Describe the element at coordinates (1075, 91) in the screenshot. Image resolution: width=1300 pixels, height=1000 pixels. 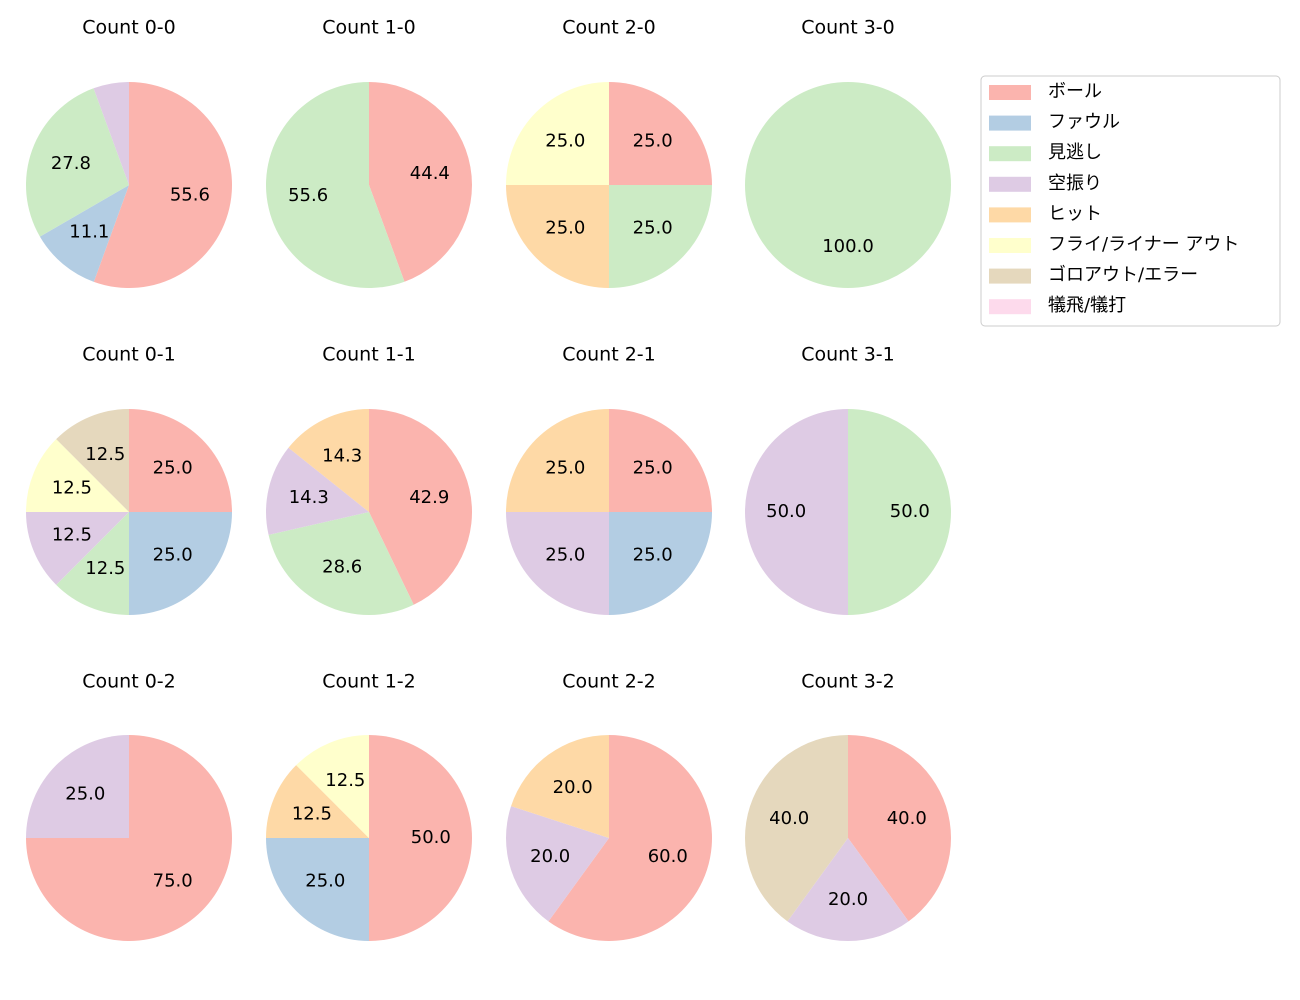
I see `legend-label: ボール` at that location.